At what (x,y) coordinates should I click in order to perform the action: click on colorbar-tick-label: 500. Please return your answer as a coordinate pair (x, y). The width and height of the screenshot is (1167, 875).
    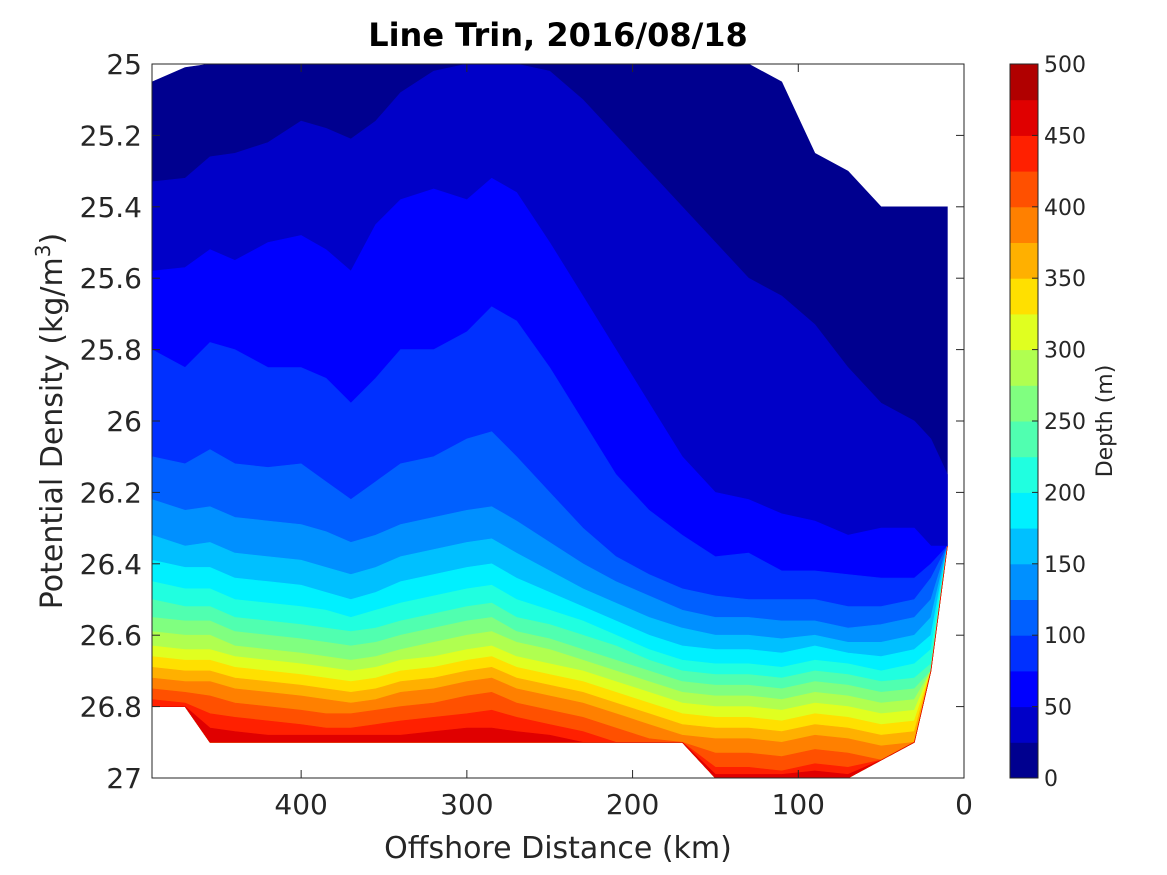
    Looking at the image, I should click on (1065, 65).